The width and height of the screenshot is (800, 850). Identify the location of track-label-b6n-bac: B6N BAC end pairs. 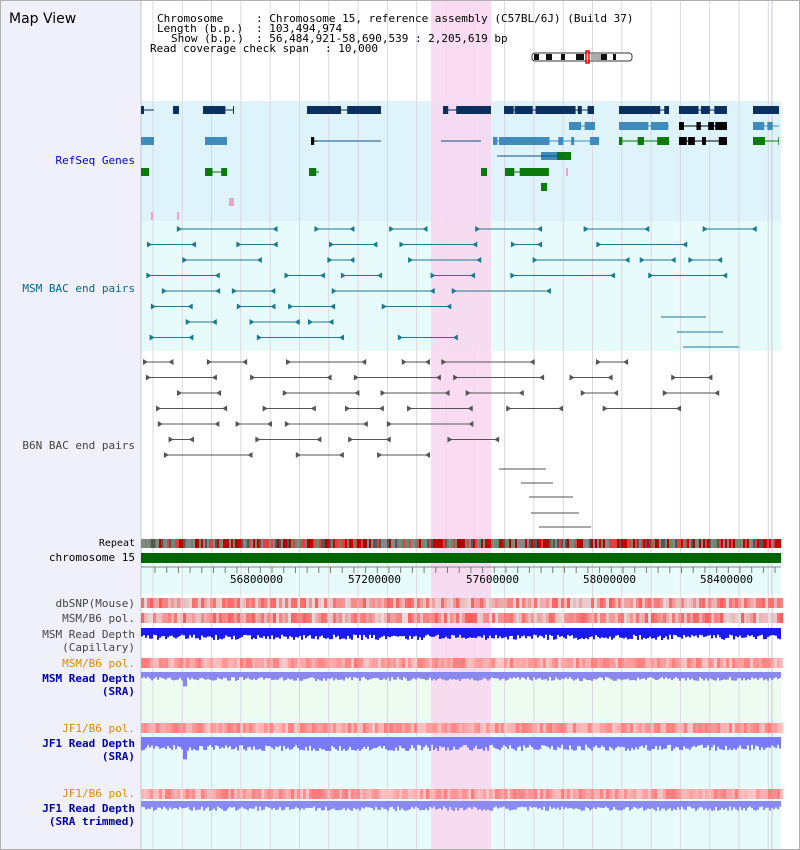
(78, 445).